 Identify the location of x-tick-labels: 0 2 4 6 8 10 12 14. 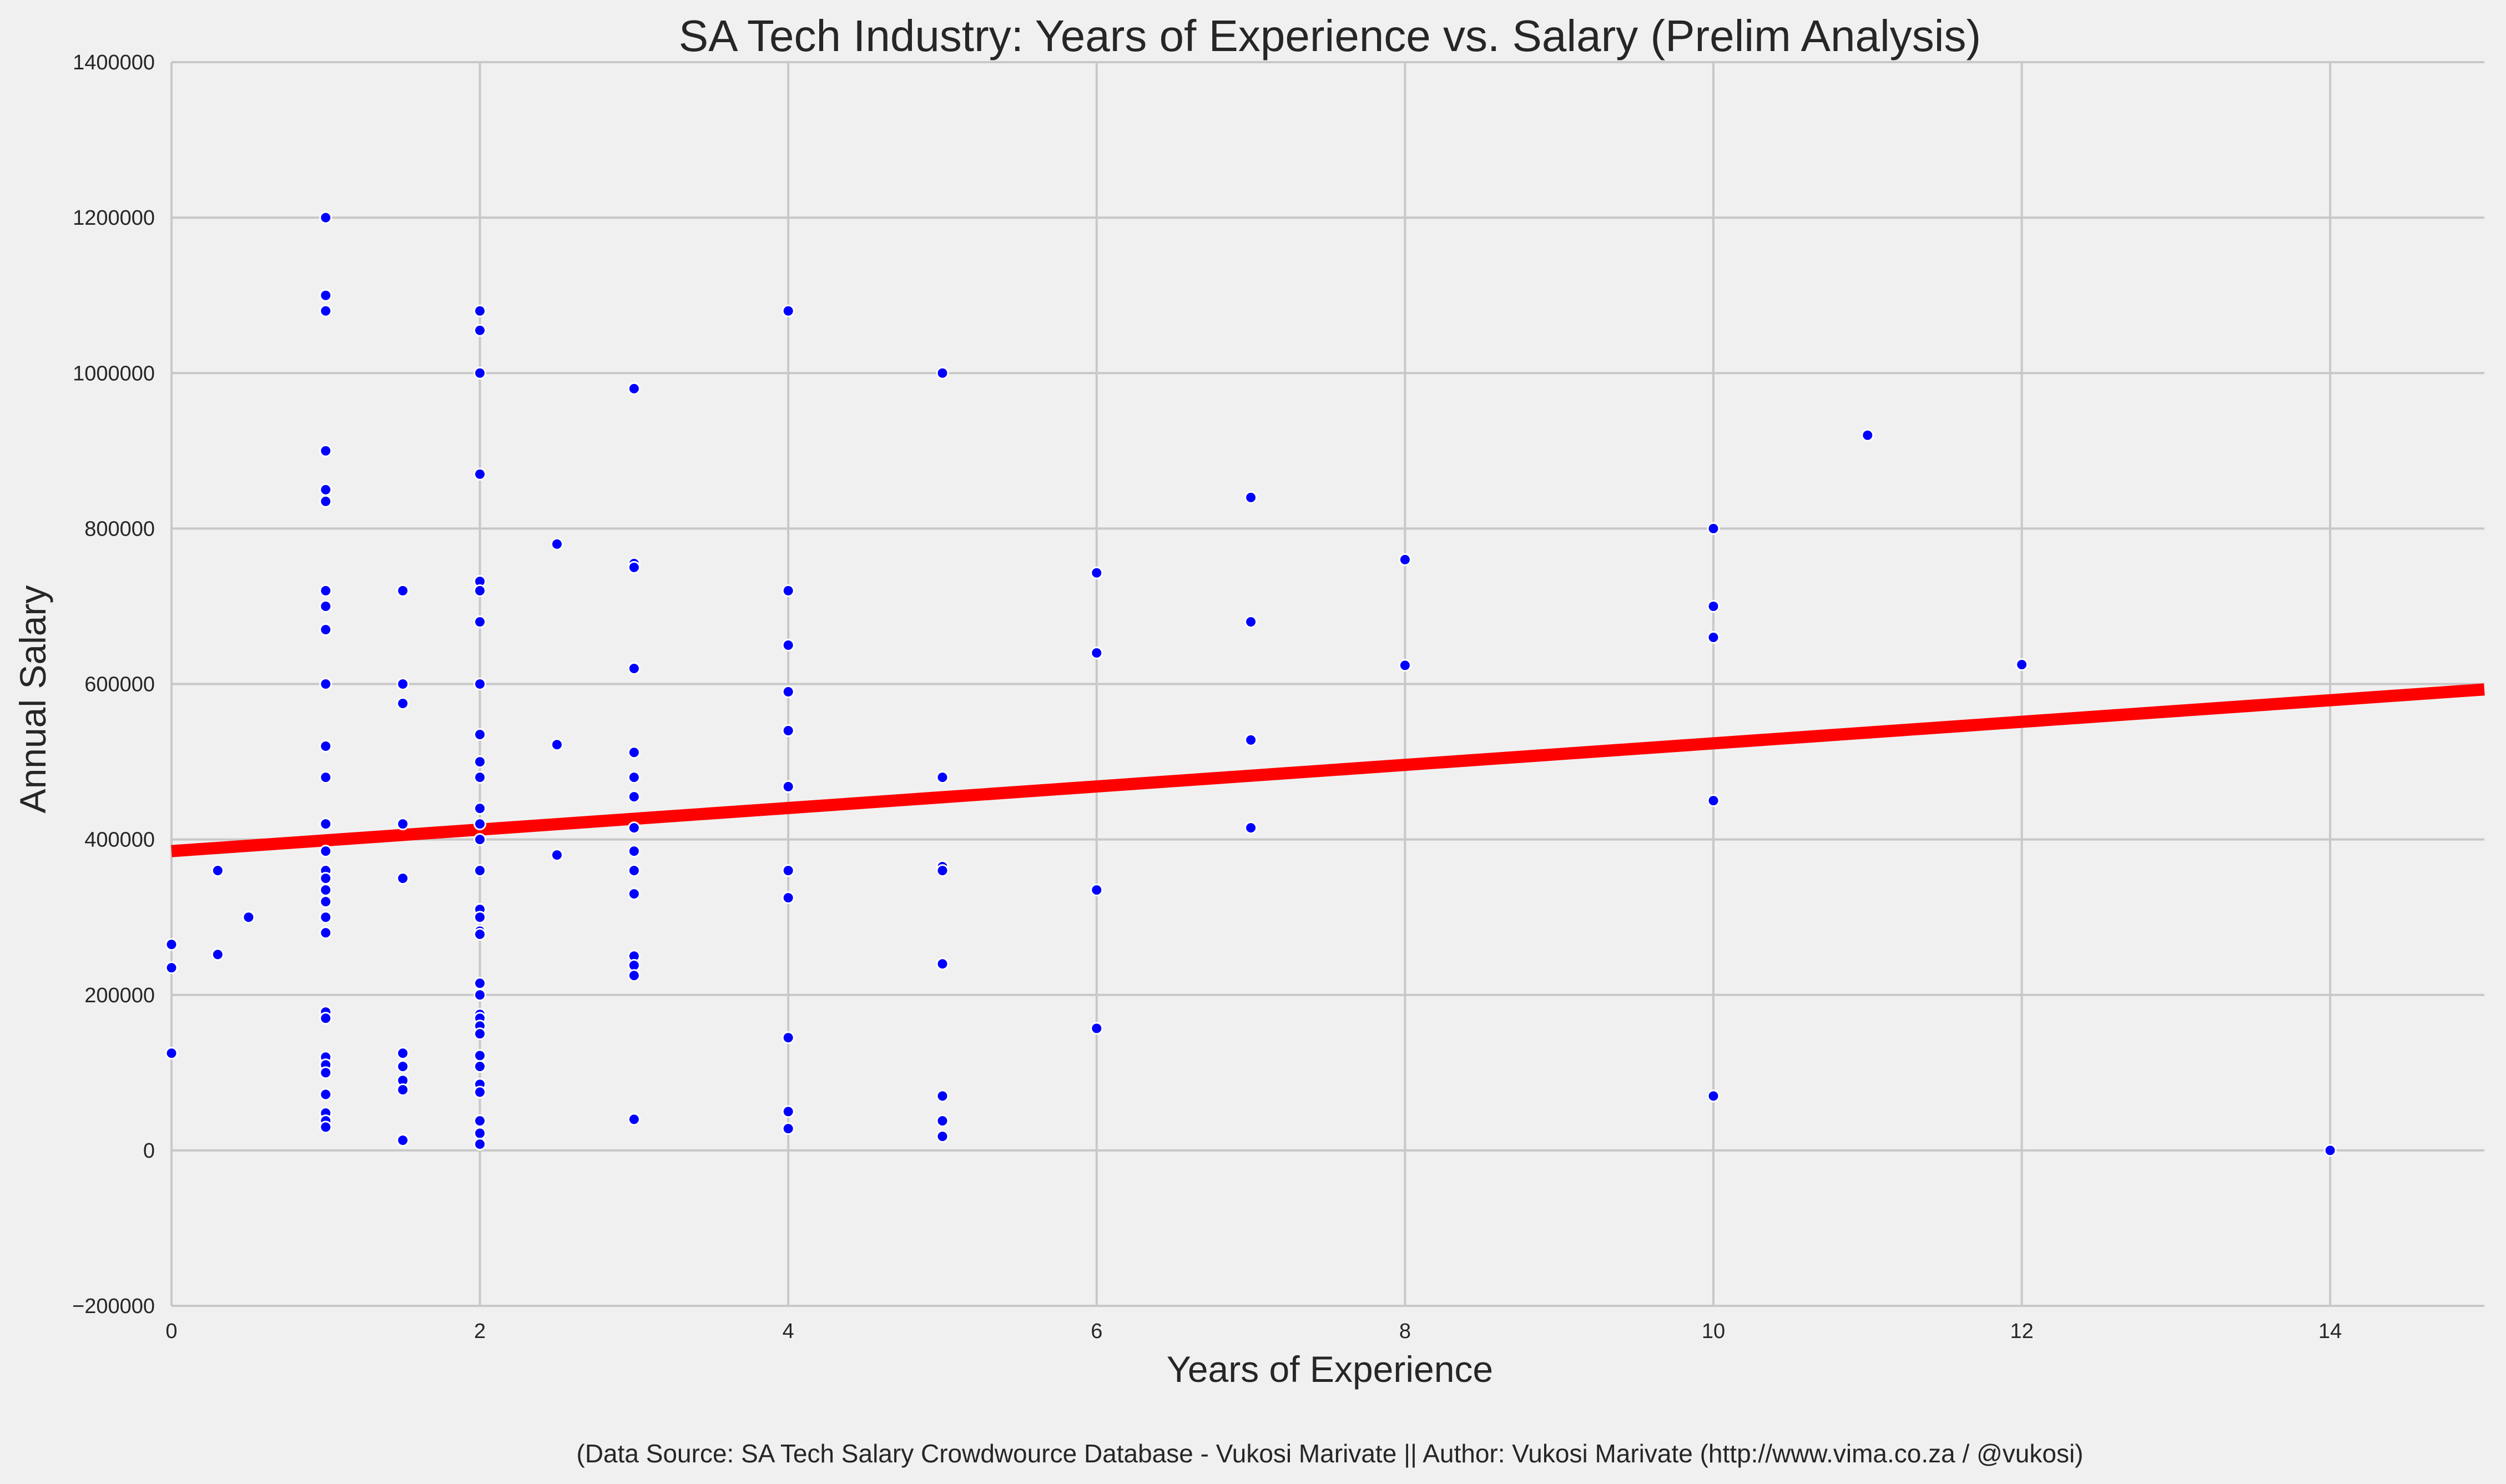
(1253, 1331).